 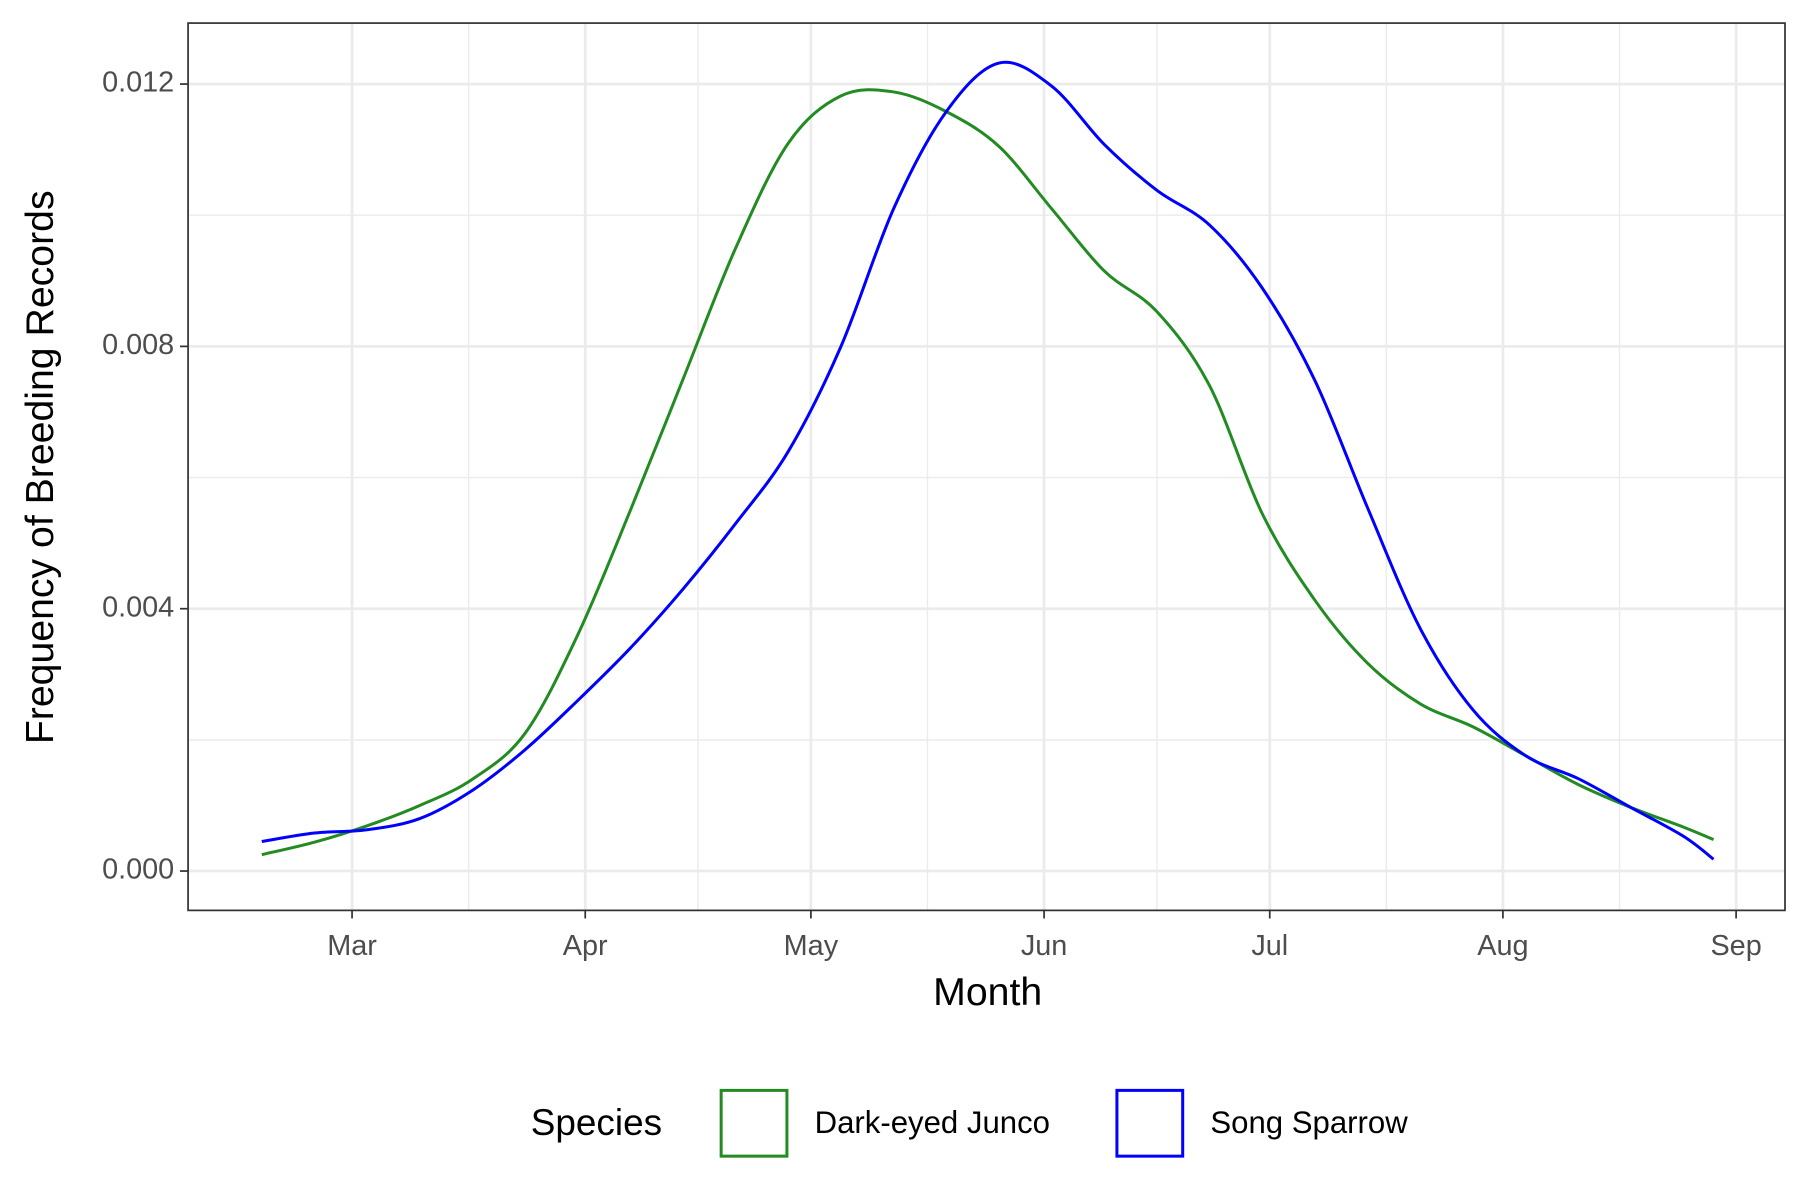 What do you see at coordinates (1309, 1122) in the screenshot?
I see `legend-label: Song Sparrow` at bounding box center [1309, 1122].